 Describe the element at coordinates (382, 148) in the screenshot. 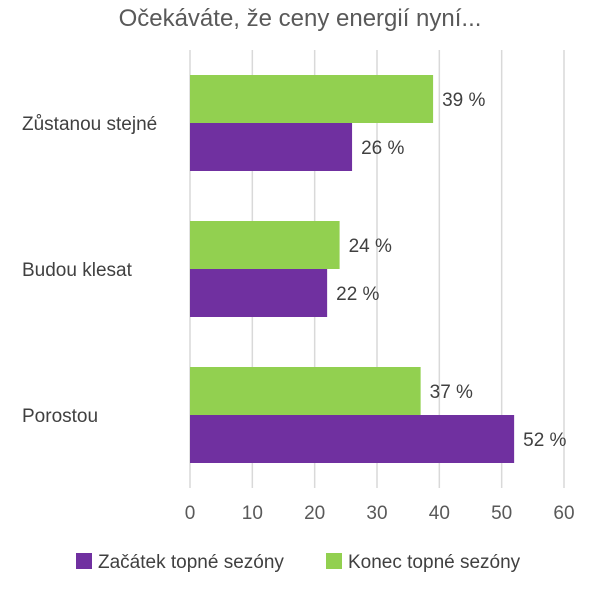

I see `data-label: 26 %` at that location.